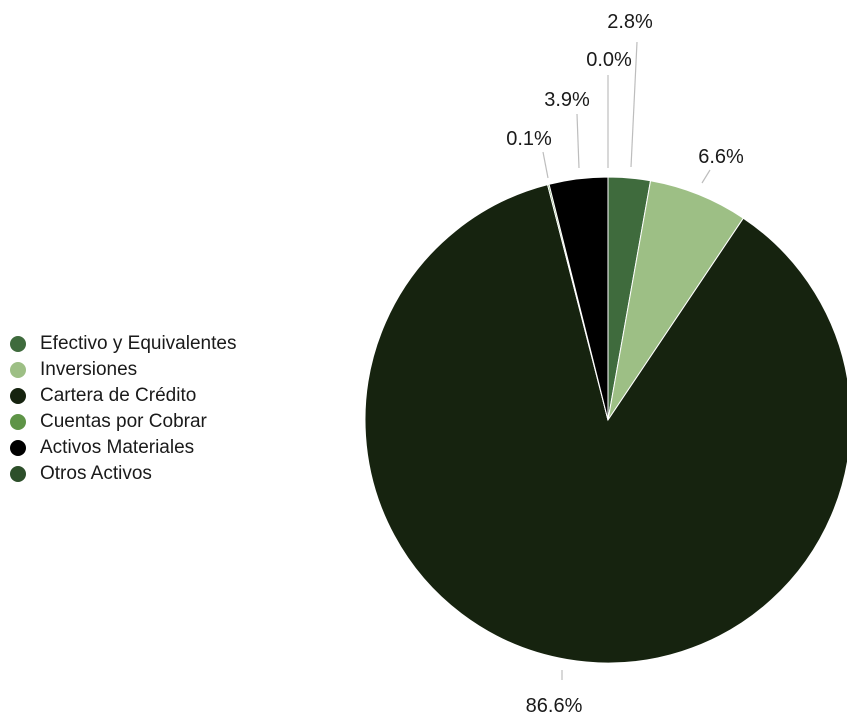 The height and width of the screenshot is (721, 847). I want to click on legend-label: Efectivo y Equivalentes, so click(138, 343).